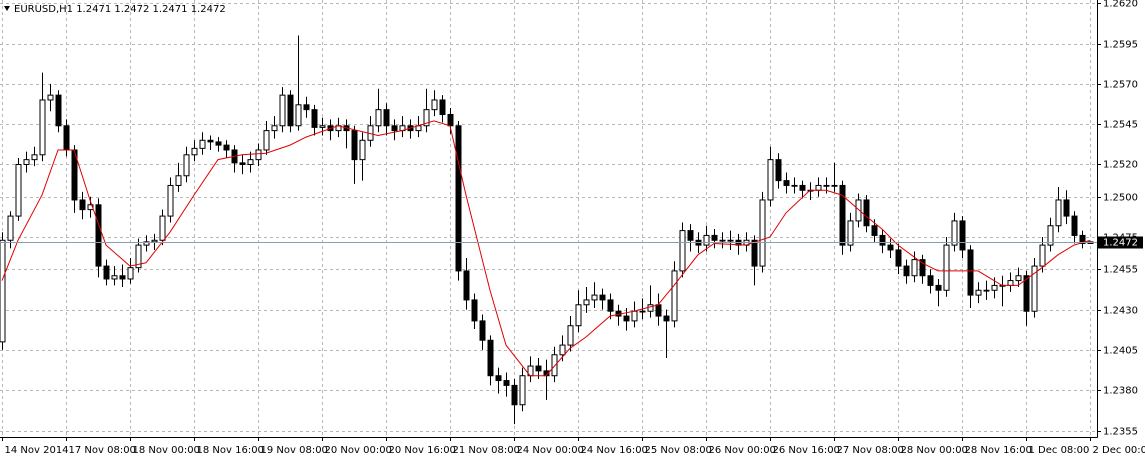 This screenshot has width=1145, height=460. Describe the element at coordinates (230, 450) in the screenshot. I see `x-tick-label: 18 Nov 16:00` at that location.